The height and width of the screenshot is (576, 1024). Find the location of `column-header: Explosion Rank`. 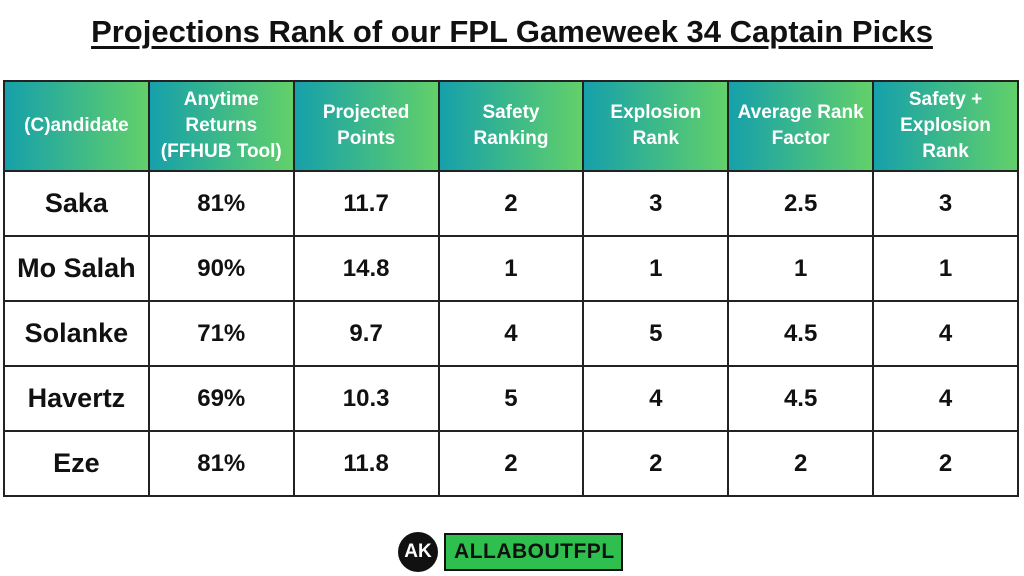

column-header: Explosion Rank is located at coordinates (656, 126).